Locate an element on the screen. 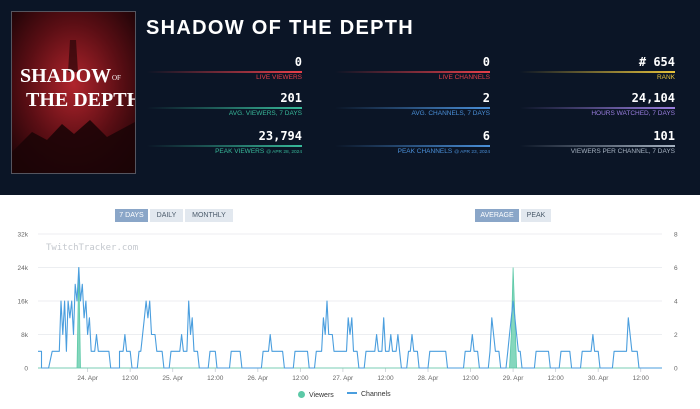 Image resolution: width=700 pixels, height=409 pixels. y-left-tick-label: 24k is located at coordinates (23, 268).